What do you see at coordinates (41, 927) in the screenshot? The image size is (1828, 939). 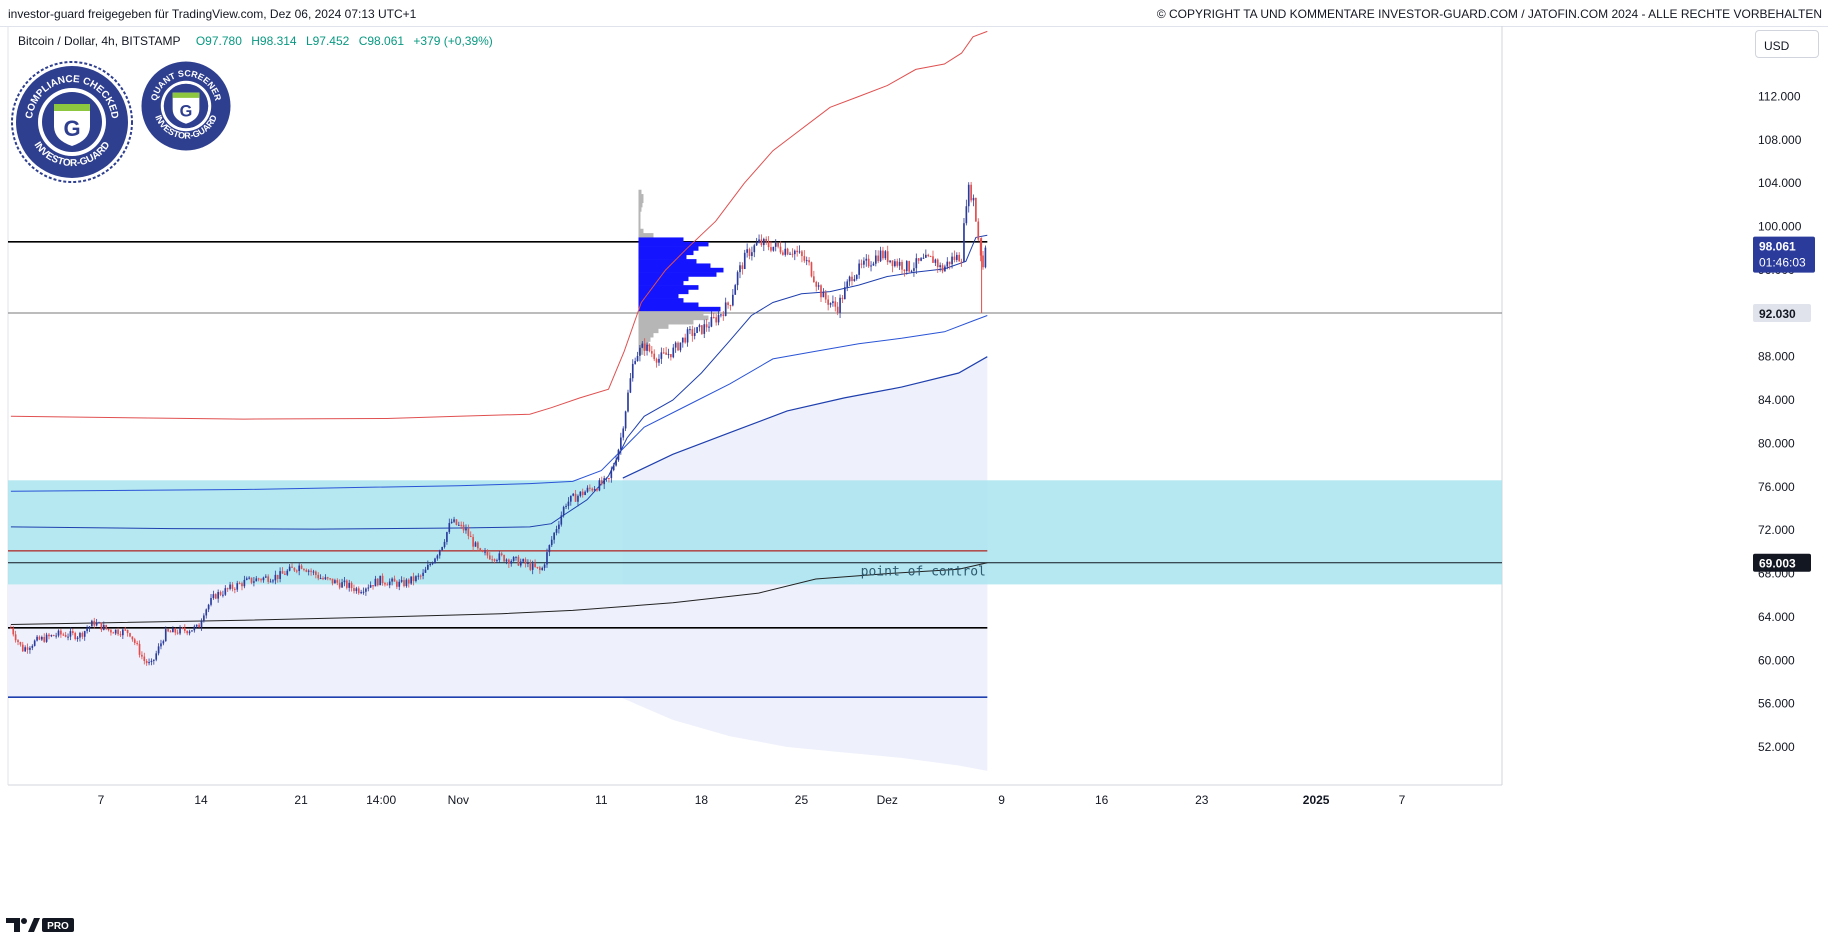 I see `tradingview-logo: PRO` at bounding box center [41, 927].